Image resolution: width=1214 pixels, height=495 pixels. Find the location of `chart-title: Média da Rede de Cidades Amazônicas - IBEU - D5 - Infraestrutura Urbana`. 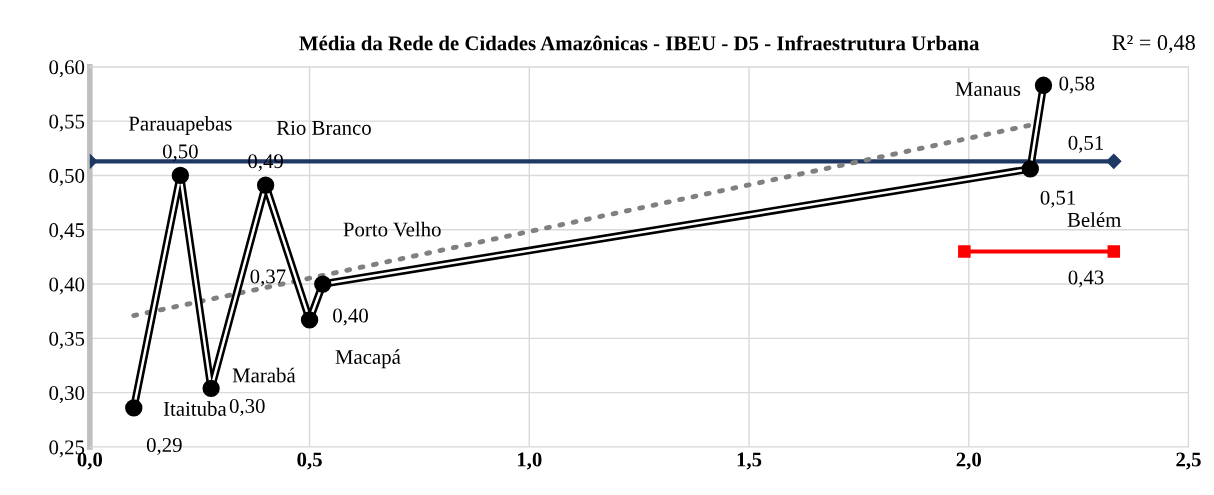

chart-title: Média da Rede de Cidades Amazônicas - IBEU - D5 - Infraestrutura Urbana is located at coordinates (639, 43).